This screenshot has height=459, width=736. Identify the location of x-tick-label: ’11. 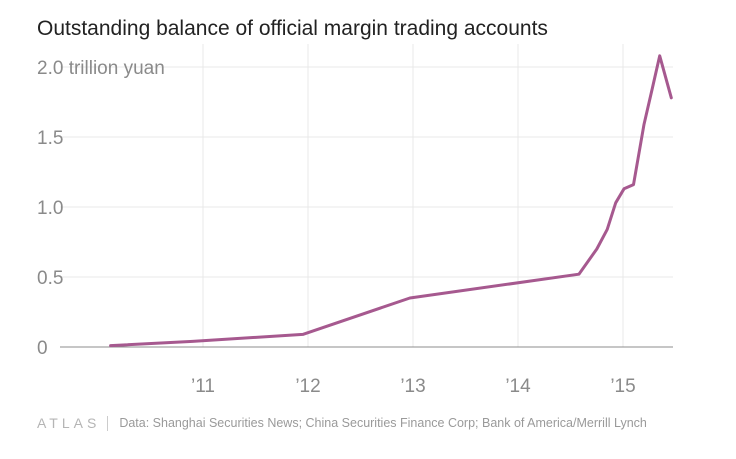
(203, 386).